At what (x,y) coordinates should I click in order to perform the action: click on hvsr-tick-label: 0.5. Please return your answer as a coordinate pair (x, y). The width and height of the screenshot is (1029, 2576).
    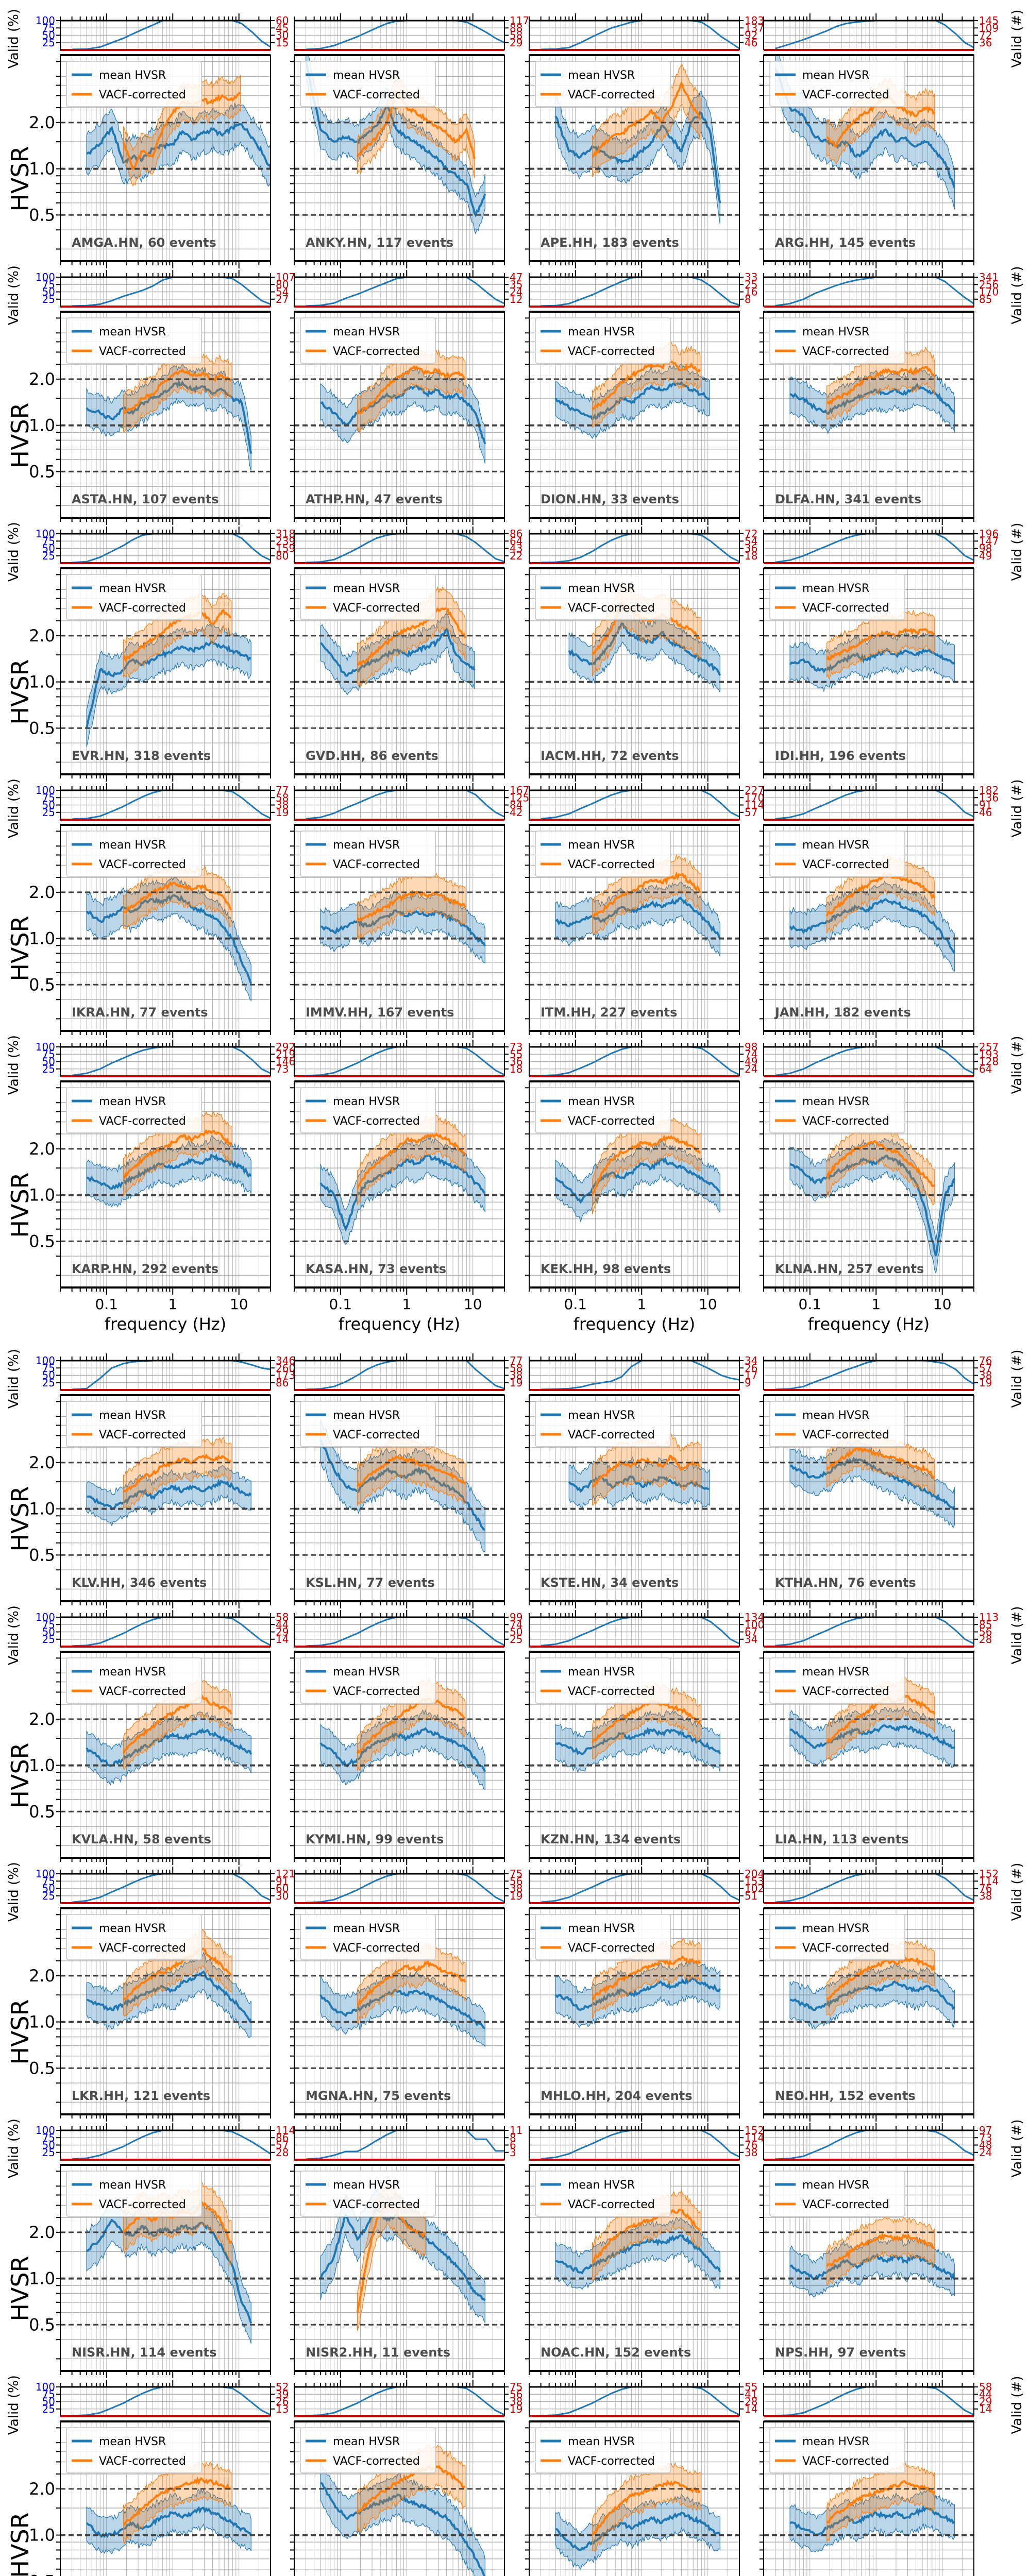
    Looking at the image, I should click on (42, 1811).